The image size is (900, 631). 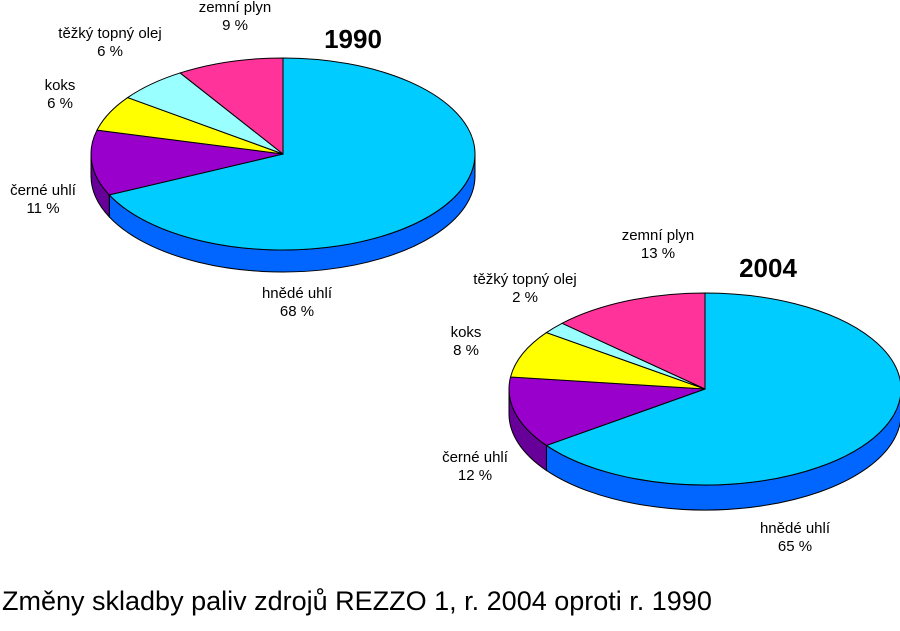 I want to click on slice-value-zemni_plyn: 9 %, so click(x=235, y=25).